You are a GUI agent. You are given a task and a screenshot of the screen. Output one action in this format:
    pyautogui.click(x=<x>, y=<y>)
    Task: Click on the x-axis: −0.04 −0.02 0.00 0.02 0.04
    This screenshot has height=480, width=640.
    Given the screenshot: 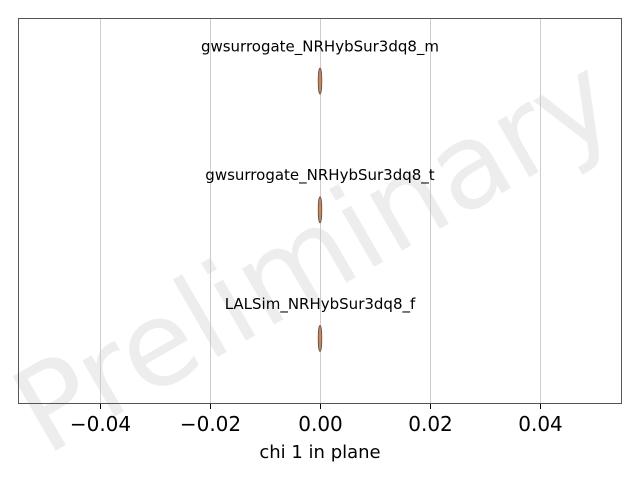 What is the action you would take?
    pyautogui.click(x=316, y=420)
    